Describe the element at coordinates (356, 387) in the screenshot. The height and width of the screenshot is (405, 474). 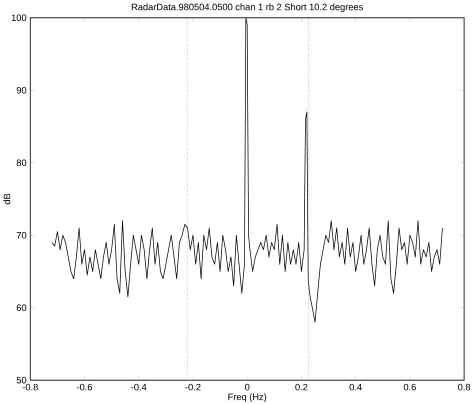
I see `x-tick-label: 0.4` at that location.